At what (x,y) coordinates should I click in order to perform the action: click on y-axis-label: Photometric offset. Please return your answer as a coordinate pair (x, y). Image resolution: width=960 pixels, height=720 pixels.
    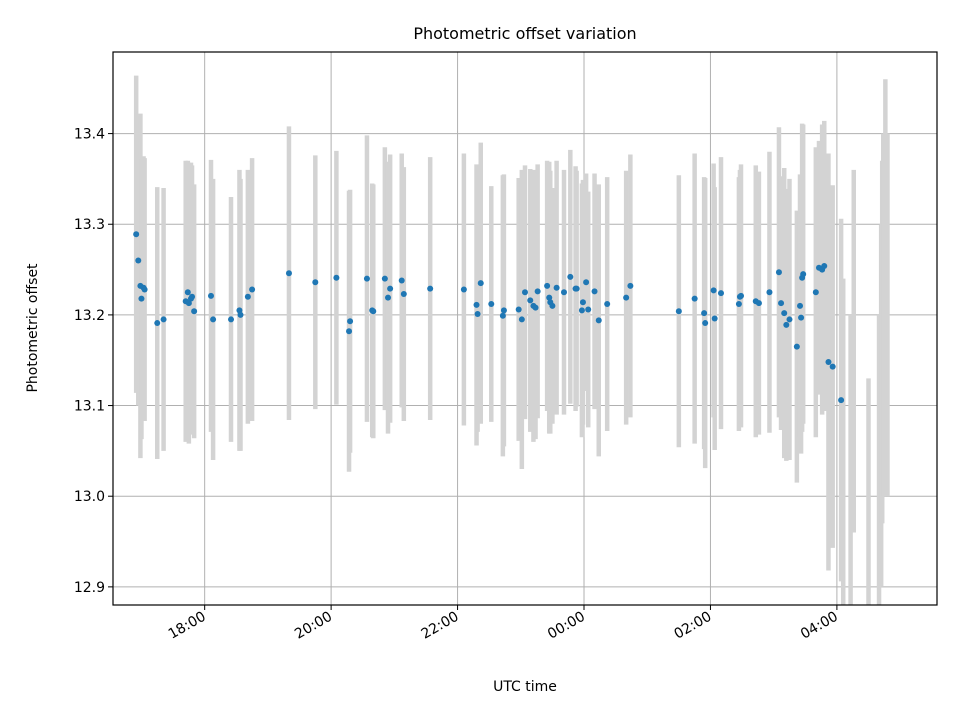
    Looking at the image, I should click on (33, 328).